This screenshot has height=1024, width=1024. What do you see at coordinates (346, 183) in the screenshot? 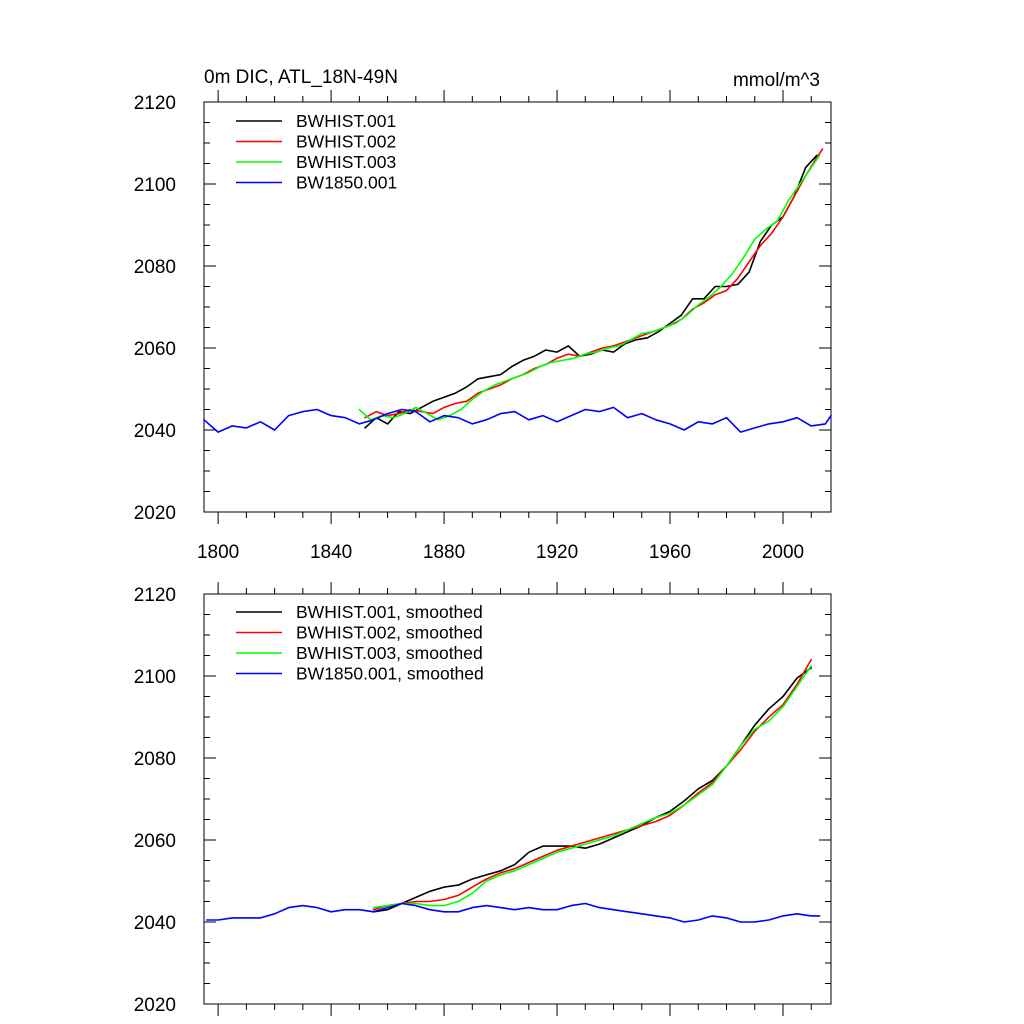
I see `legend-label: BW1850.001` at bounding box center [346, 183].